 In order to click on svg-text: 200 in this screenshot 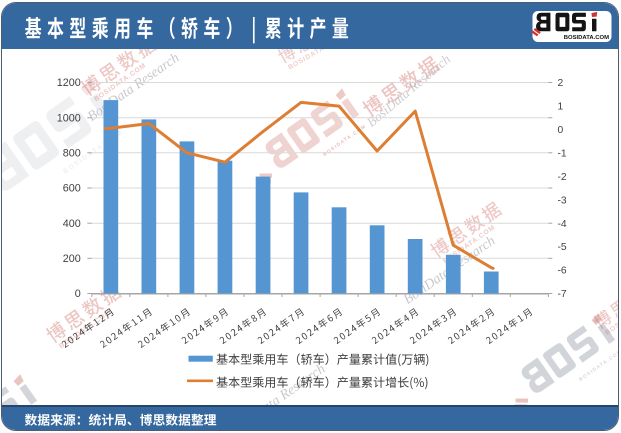, I will do `click(72, 259)`.